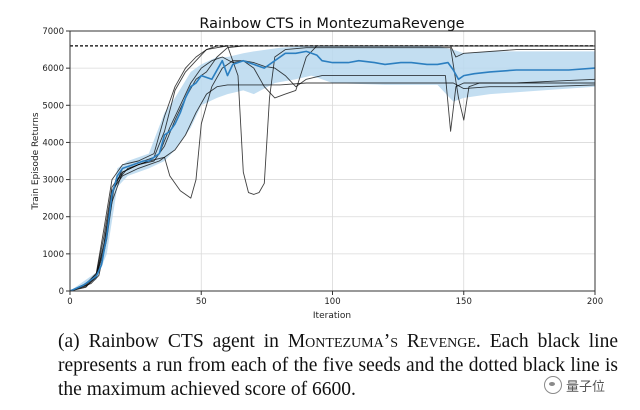 This screenshot has width=640, height=410. Describe the element at coordinates (381, 341) in the screenshot. I see `caption-game-name: Montezuma’s Revenge` at that location.